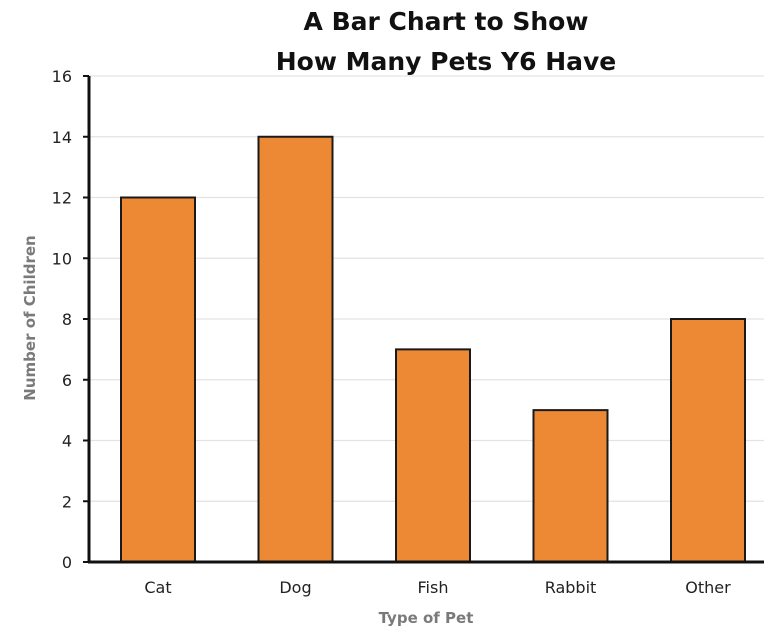  Describe the element at coordinates (67, 380) in the screenshot. I see `y-tick-label: 6` at that location.